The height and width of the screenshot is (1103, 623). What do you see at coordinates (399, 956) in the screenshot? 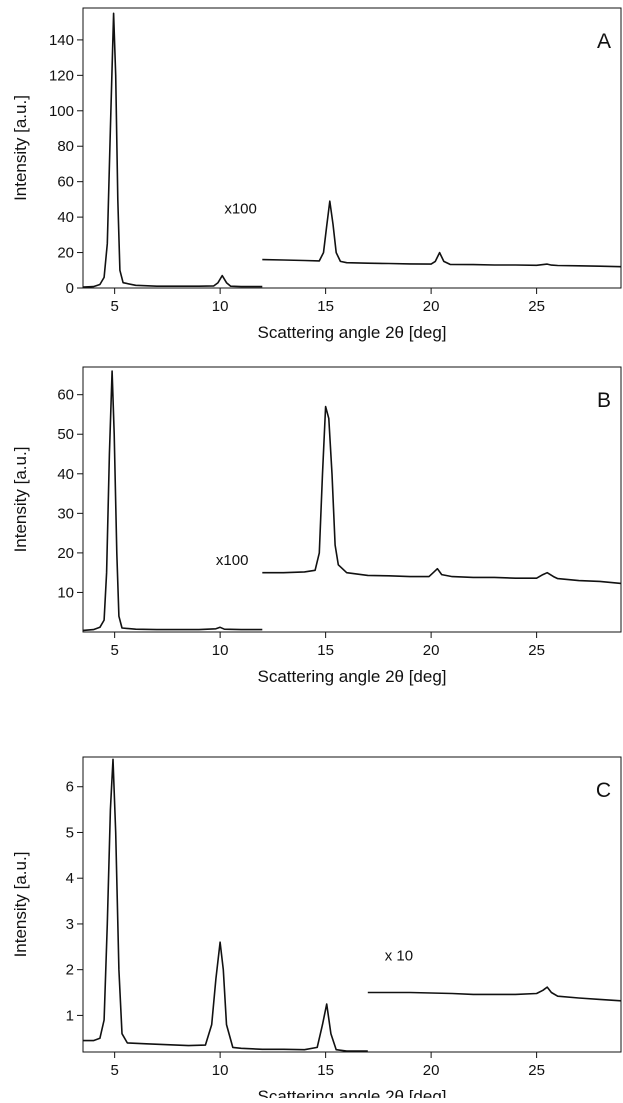
I see `scale-annotation: x 10` at bounding box center [399, 956].